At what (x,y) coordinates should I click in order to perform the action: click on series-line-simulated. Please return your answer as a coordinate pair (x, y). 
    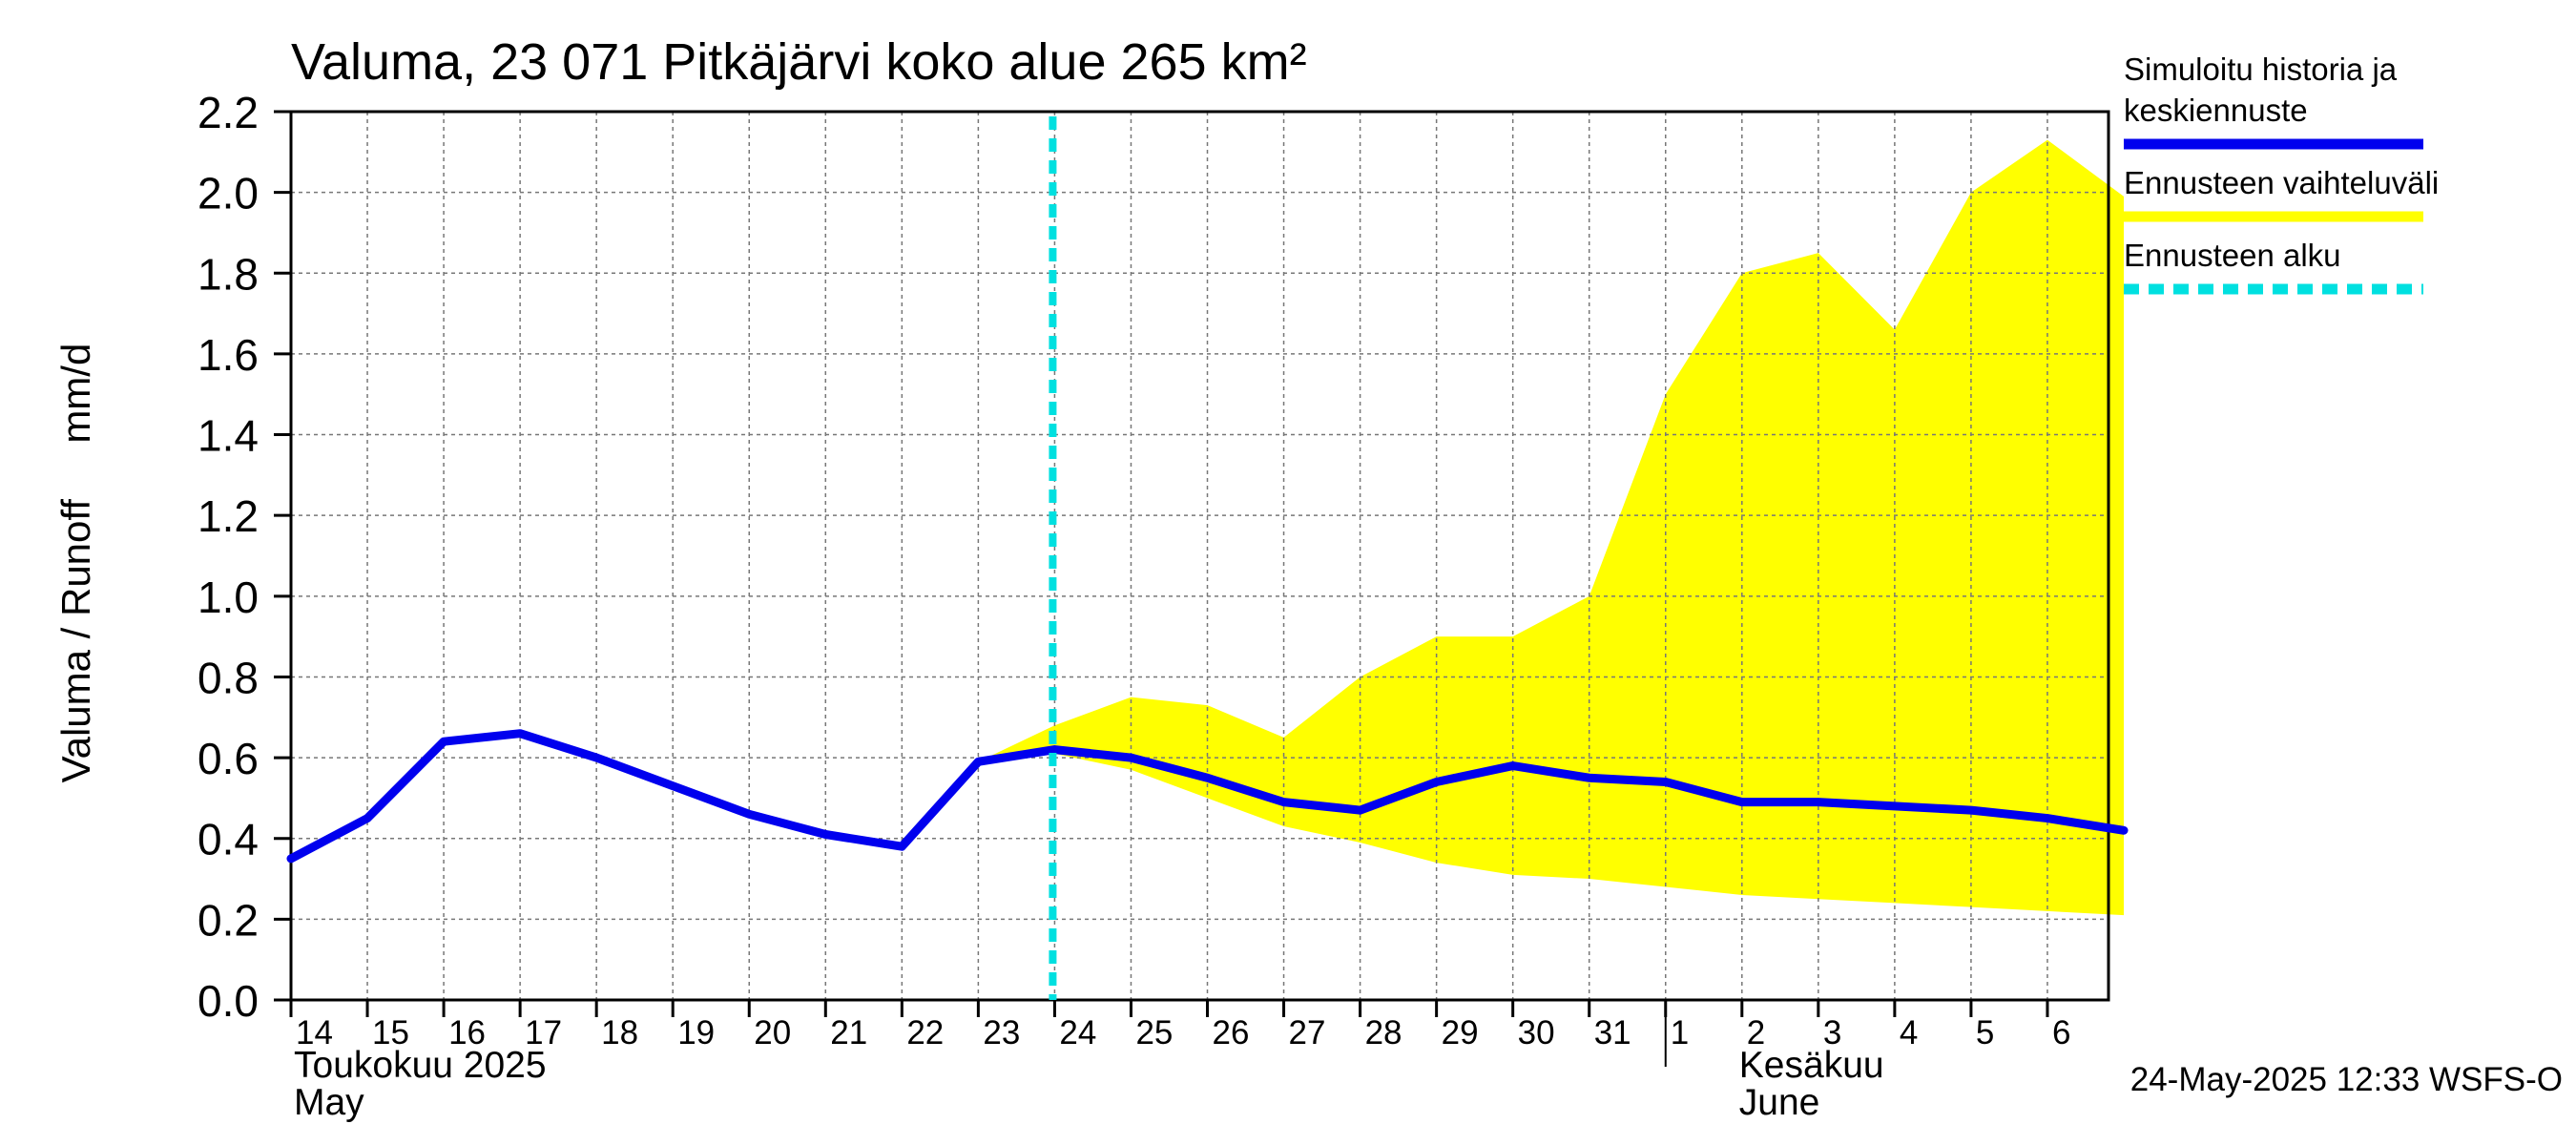
    Looking at the image, I should click on (1207, 797).